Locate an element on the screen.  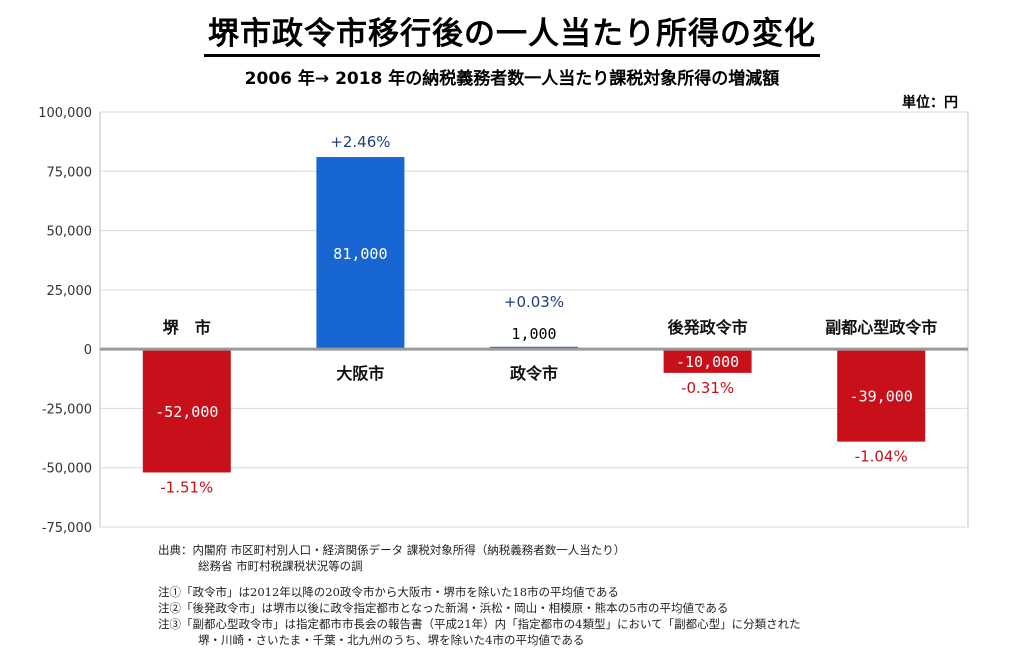
chart-title: 堺市政令市移行後の一人当たり所得の変化 is located at coordinates (512, 32).